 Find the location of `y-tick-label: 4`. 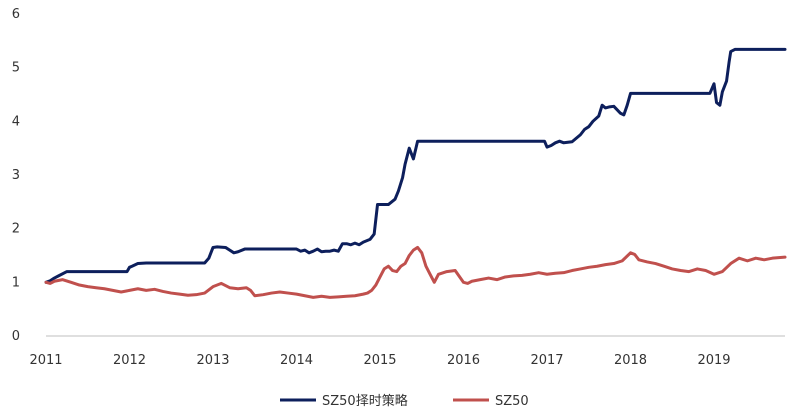

y-tick-label: 4 is located at coordinates (16, 121).